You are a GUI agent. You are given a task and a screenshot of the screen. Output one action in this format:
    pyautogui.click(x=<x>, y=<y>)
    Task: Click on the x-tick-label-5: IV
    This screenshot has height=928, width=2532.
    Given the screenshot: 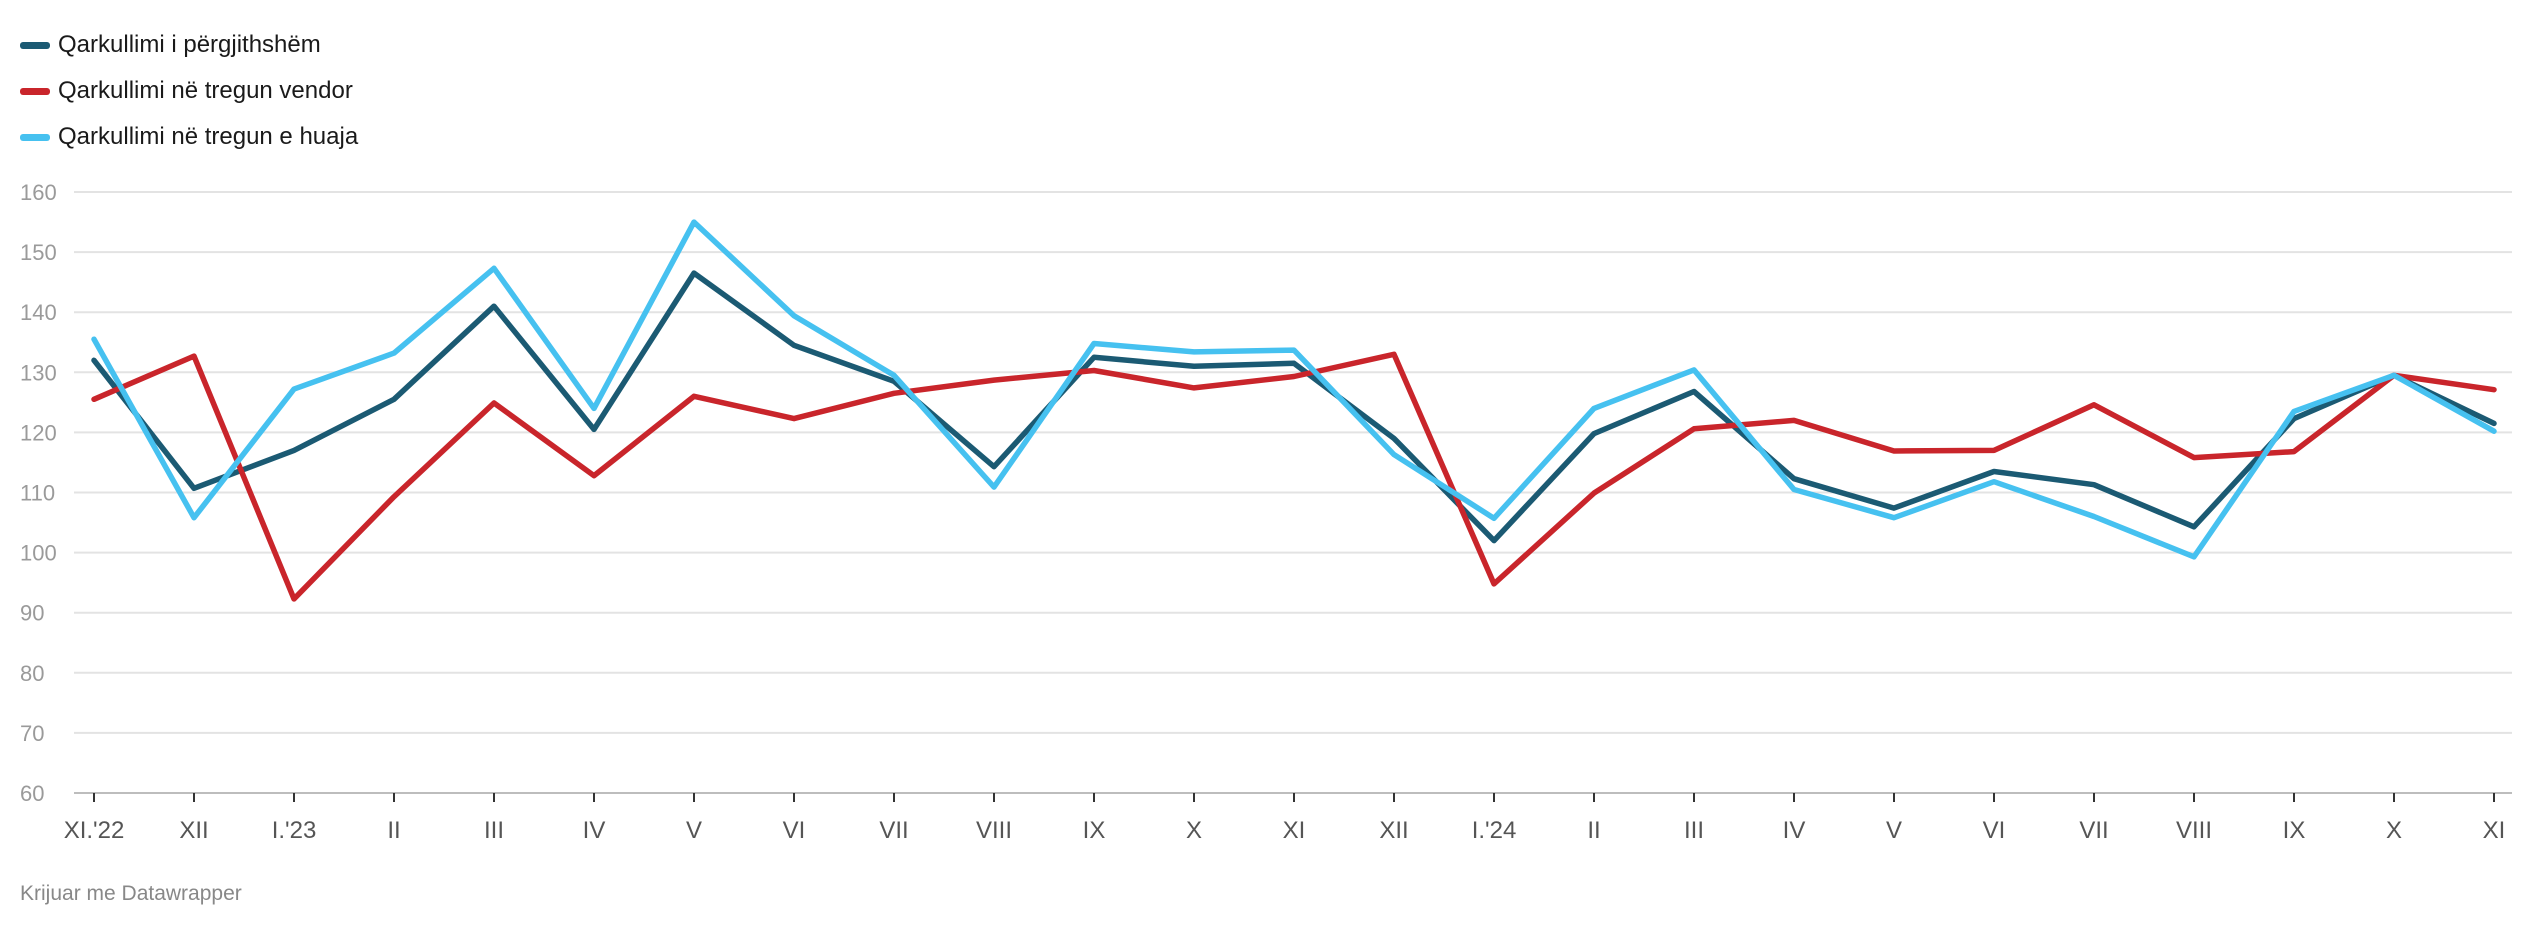 What is the action you would take?
    pyautogui.click(x=594, y=830)
    